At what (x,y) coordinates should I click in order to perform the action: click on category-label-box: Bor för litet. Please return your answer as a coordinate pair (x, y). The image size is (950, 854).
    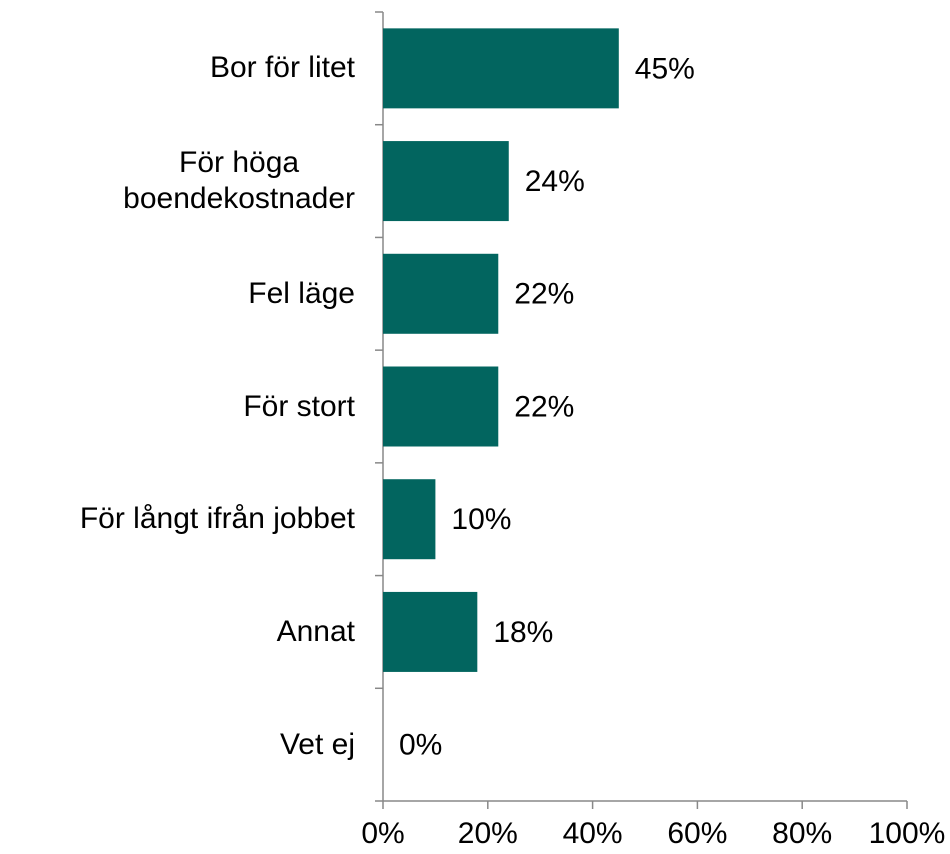
    Looking at the image, I should click on (282, 68).